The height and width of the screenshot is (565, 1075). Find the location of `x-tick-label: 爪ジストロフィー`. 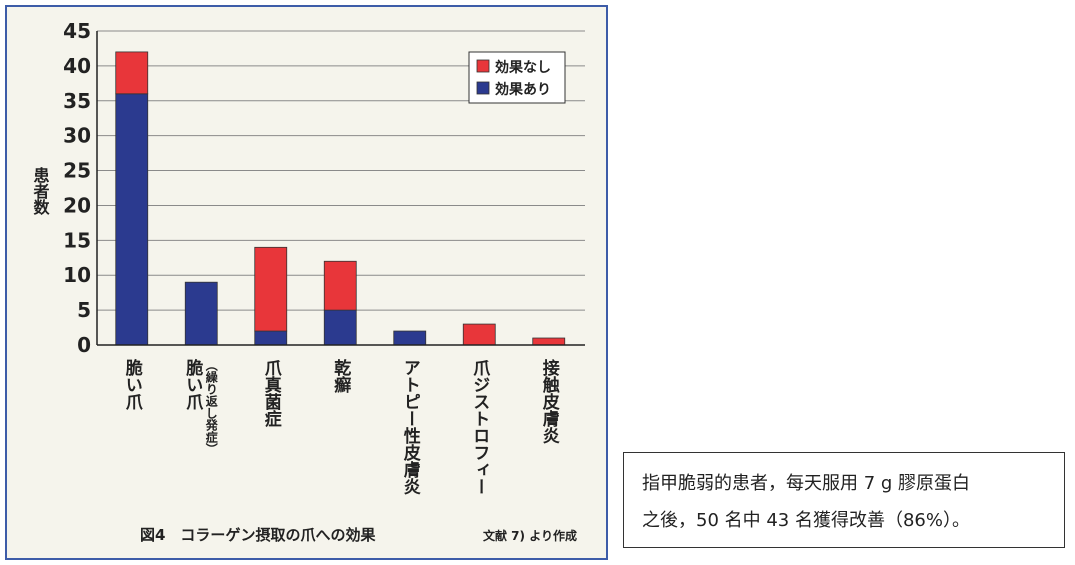

x-tick-label: 爪ジストロフィー is located at coordinates (479, 427).